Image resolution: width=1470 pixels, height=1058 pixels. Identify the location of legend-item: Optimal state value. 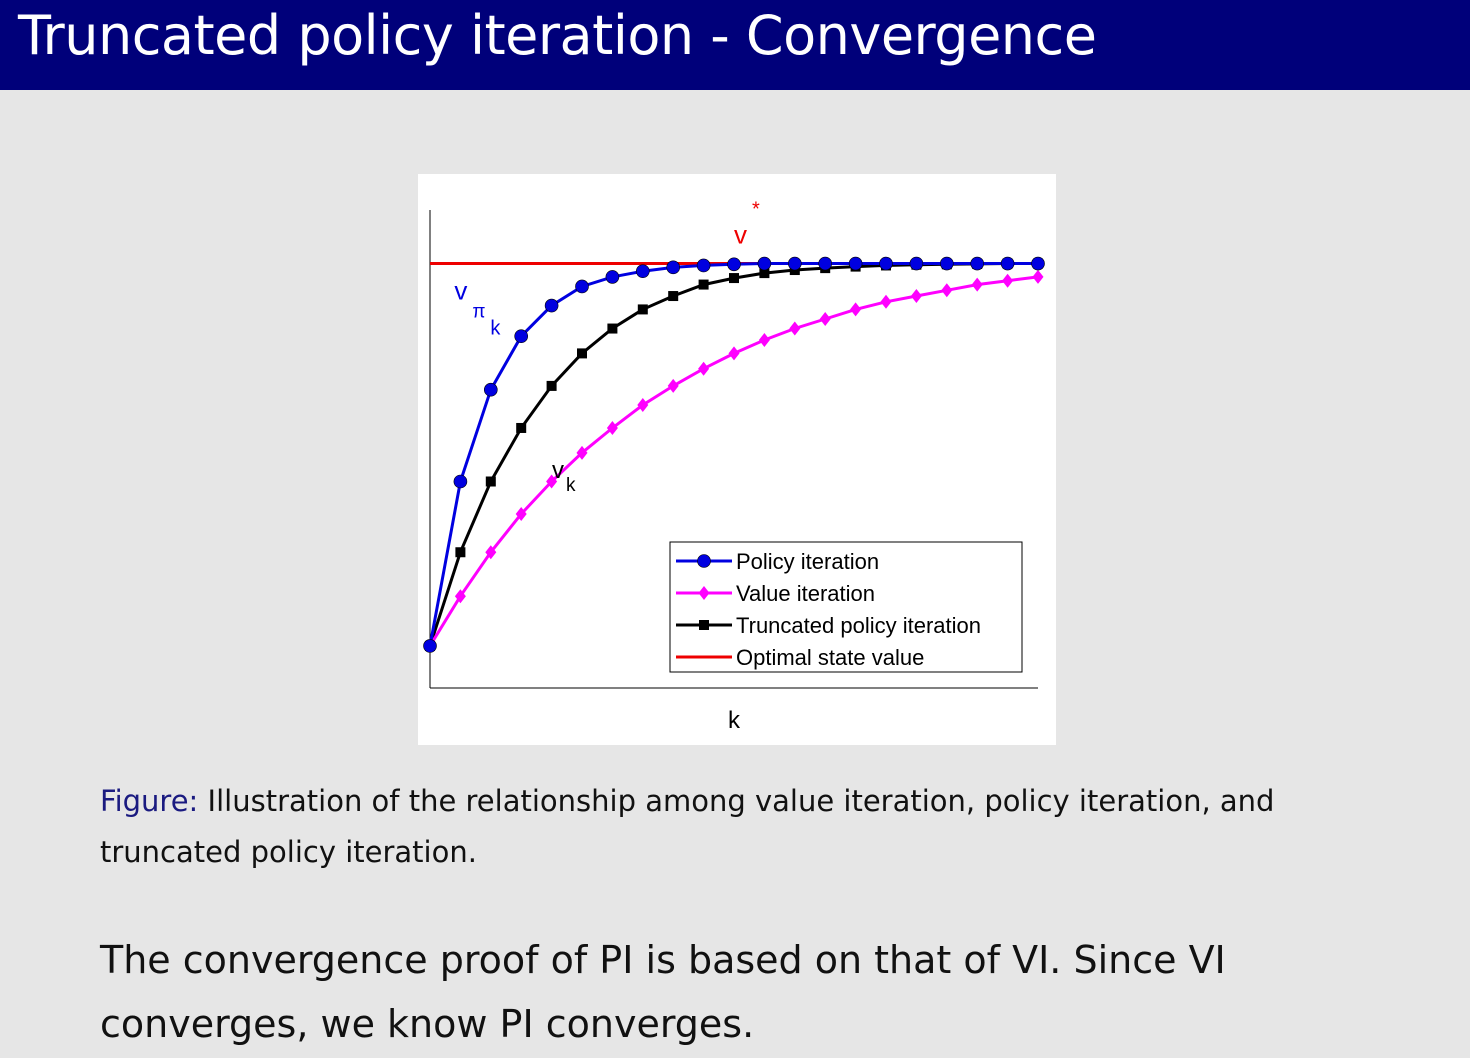
(800, 657).